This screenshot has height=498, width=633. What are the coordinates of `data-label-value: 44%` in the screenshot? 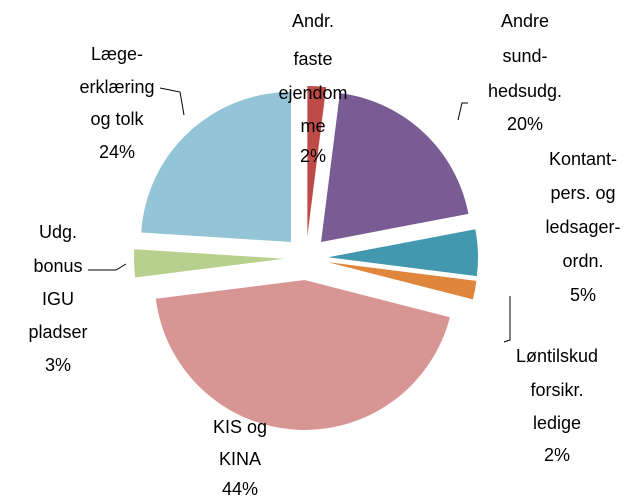 It's located at (240, 488).